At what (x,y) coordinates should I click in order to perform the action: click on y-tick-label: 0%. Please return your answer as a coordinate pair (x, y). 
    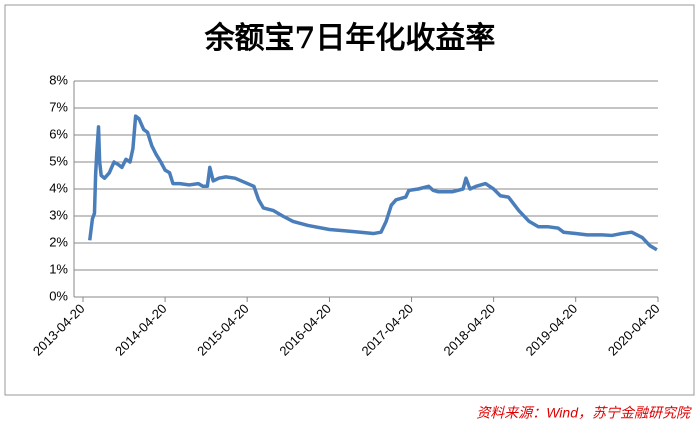
    Looking at the image, I should click on (58, 295).